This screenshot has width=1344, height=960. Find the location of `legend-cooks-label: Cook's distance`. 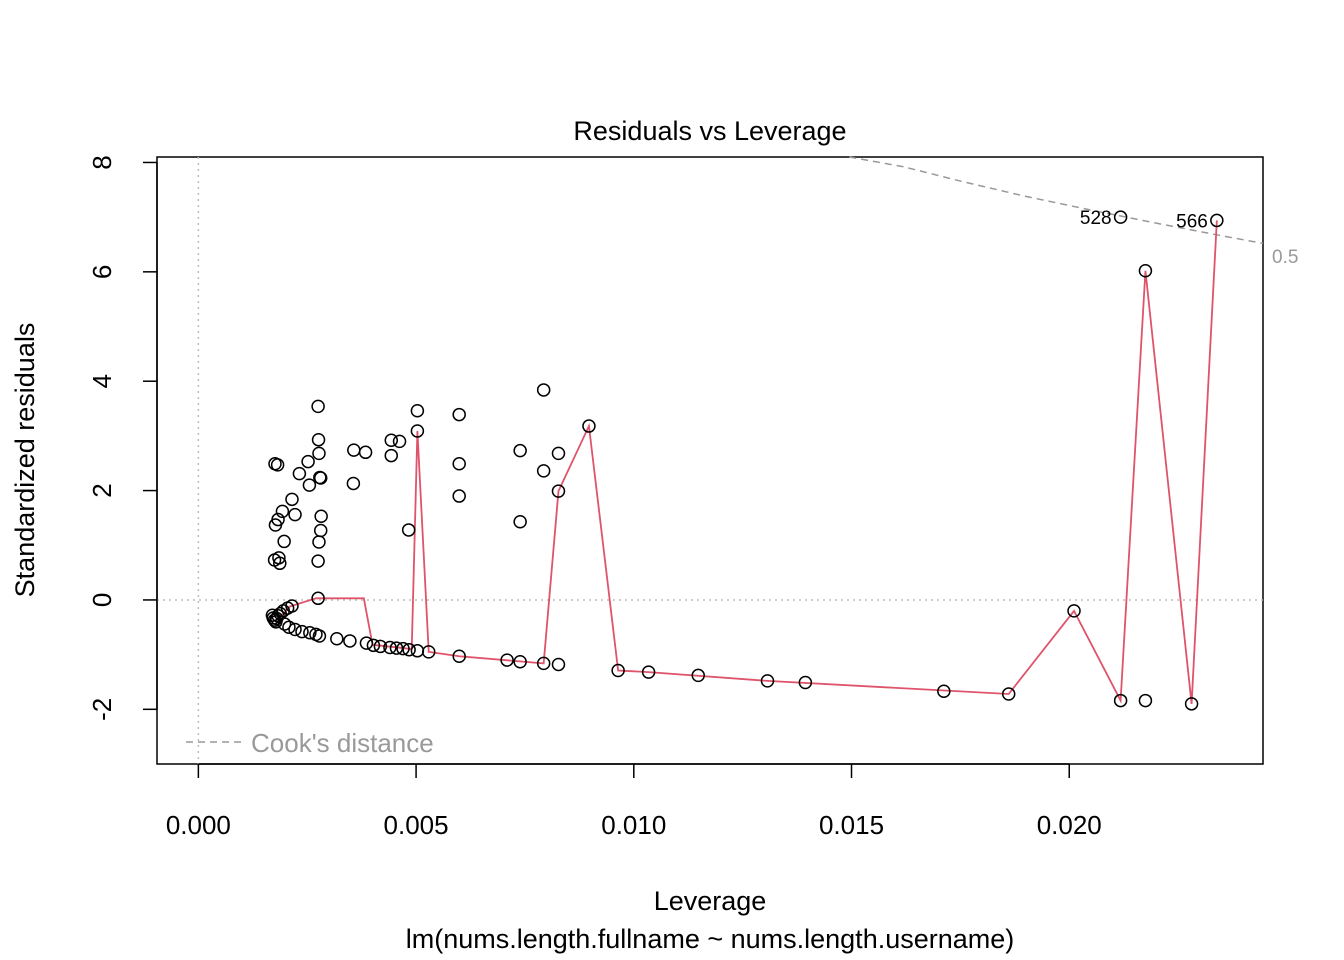

legend-cooks-label: Cook's distance is located at coordinates (342, 743).